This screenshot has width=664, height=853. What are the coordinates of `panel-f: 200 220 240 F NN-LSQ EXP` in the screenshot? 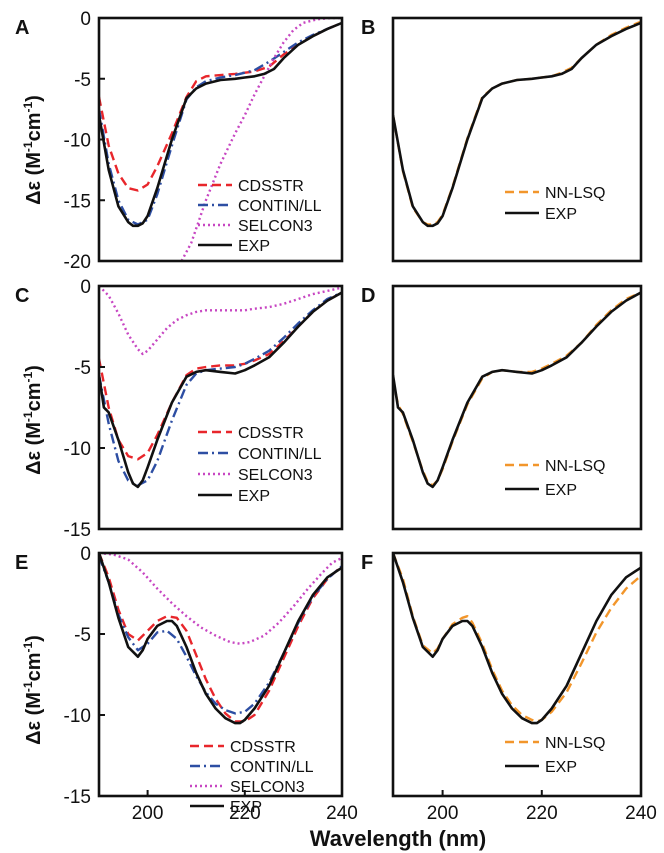 It's located at (509, 687).